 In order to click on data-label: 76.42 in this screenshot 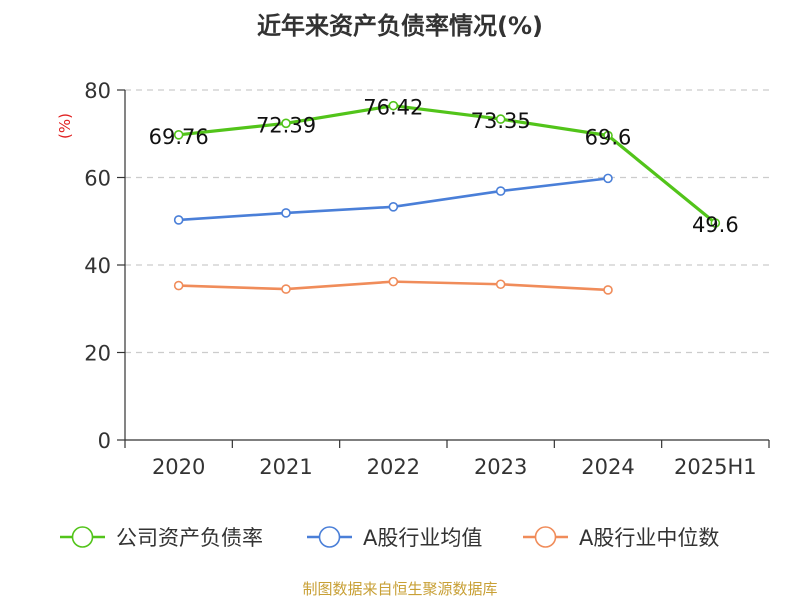, I will do `click(393, 108)`.